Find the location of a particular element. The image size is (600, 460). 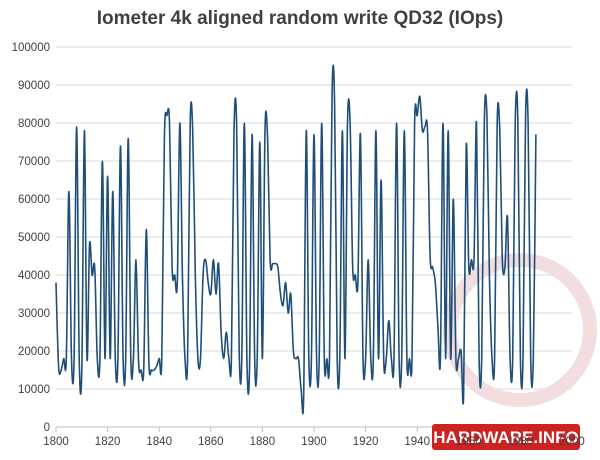

watermark-badge is located at coordinates (506, 437).